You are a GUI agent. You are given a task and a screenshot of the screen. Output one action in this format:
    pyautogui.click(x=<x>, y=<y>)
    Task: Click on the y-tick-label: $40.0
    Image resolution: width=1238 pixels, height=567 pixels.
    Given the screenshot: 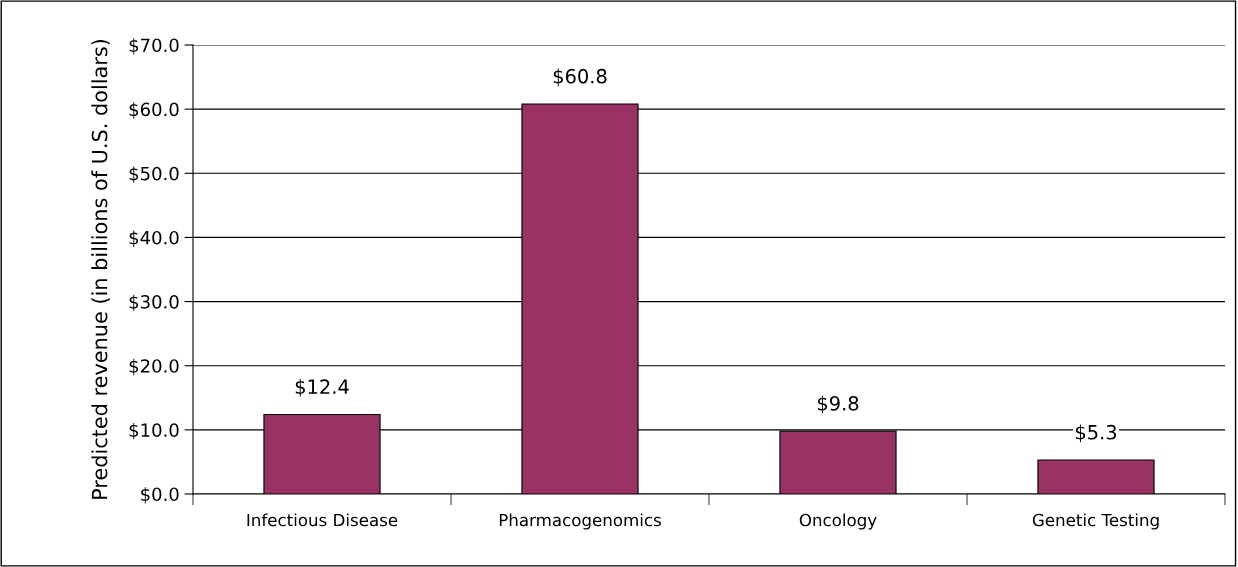 What is the action you would take?
    pyautogui.click(x=154, y=238)
    